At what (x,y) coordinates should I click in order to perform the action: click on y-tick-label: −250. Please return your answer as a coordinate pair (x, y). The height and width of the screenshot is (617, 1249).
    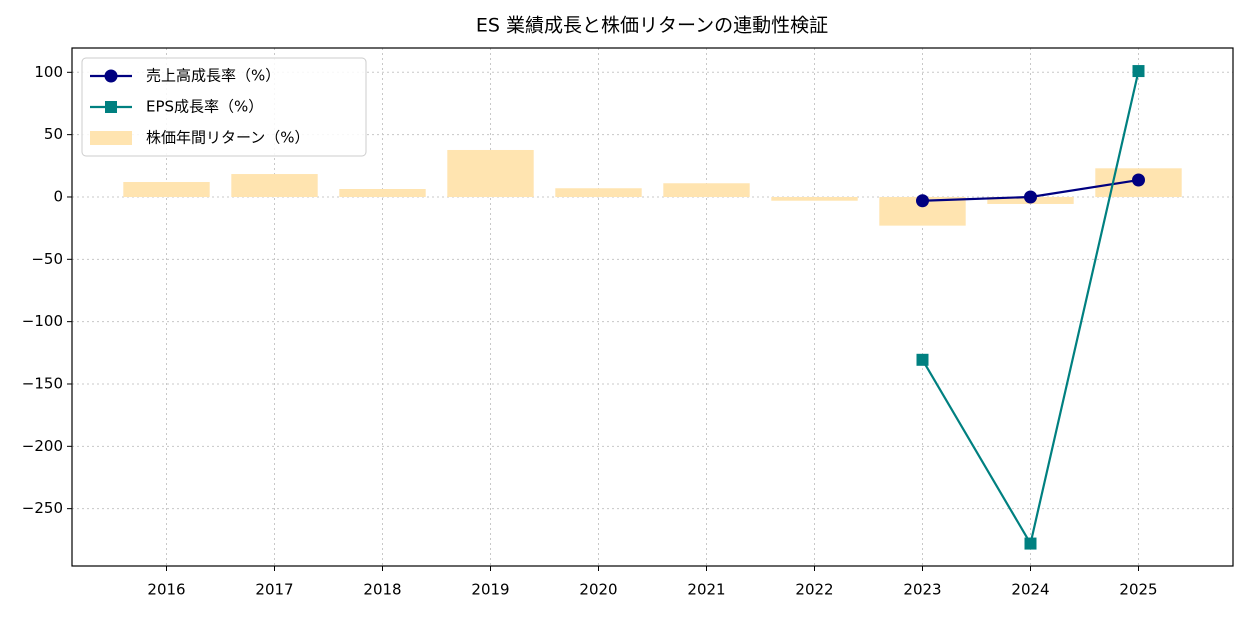
    Looking at the image, I should click on (42, 508).